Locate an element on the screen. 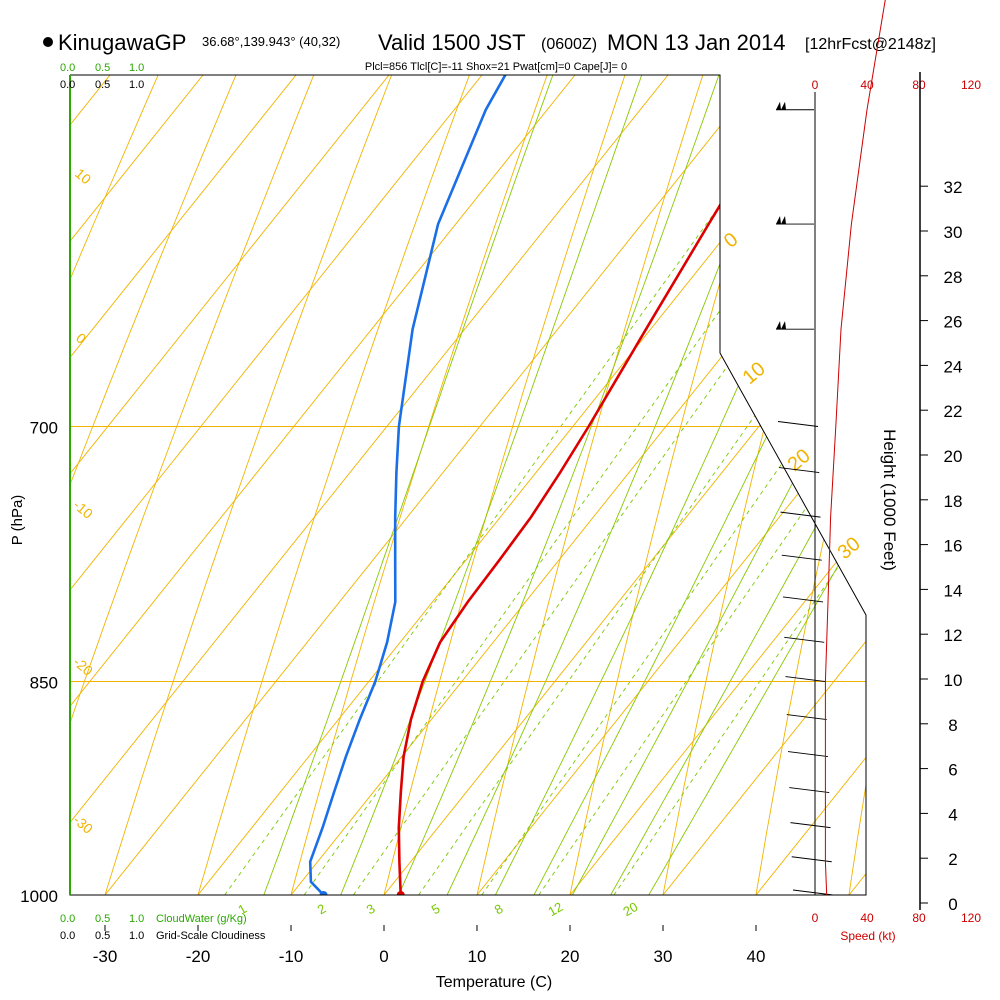  speed-tick-top: 80 is located at coordinates (919, 85).